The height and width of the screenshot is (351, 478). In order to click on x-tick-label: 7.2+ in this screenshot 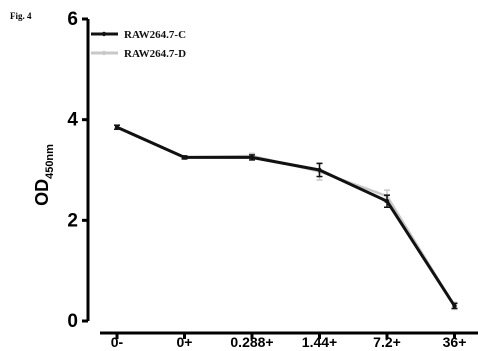, I will do `click(387, 342)`.